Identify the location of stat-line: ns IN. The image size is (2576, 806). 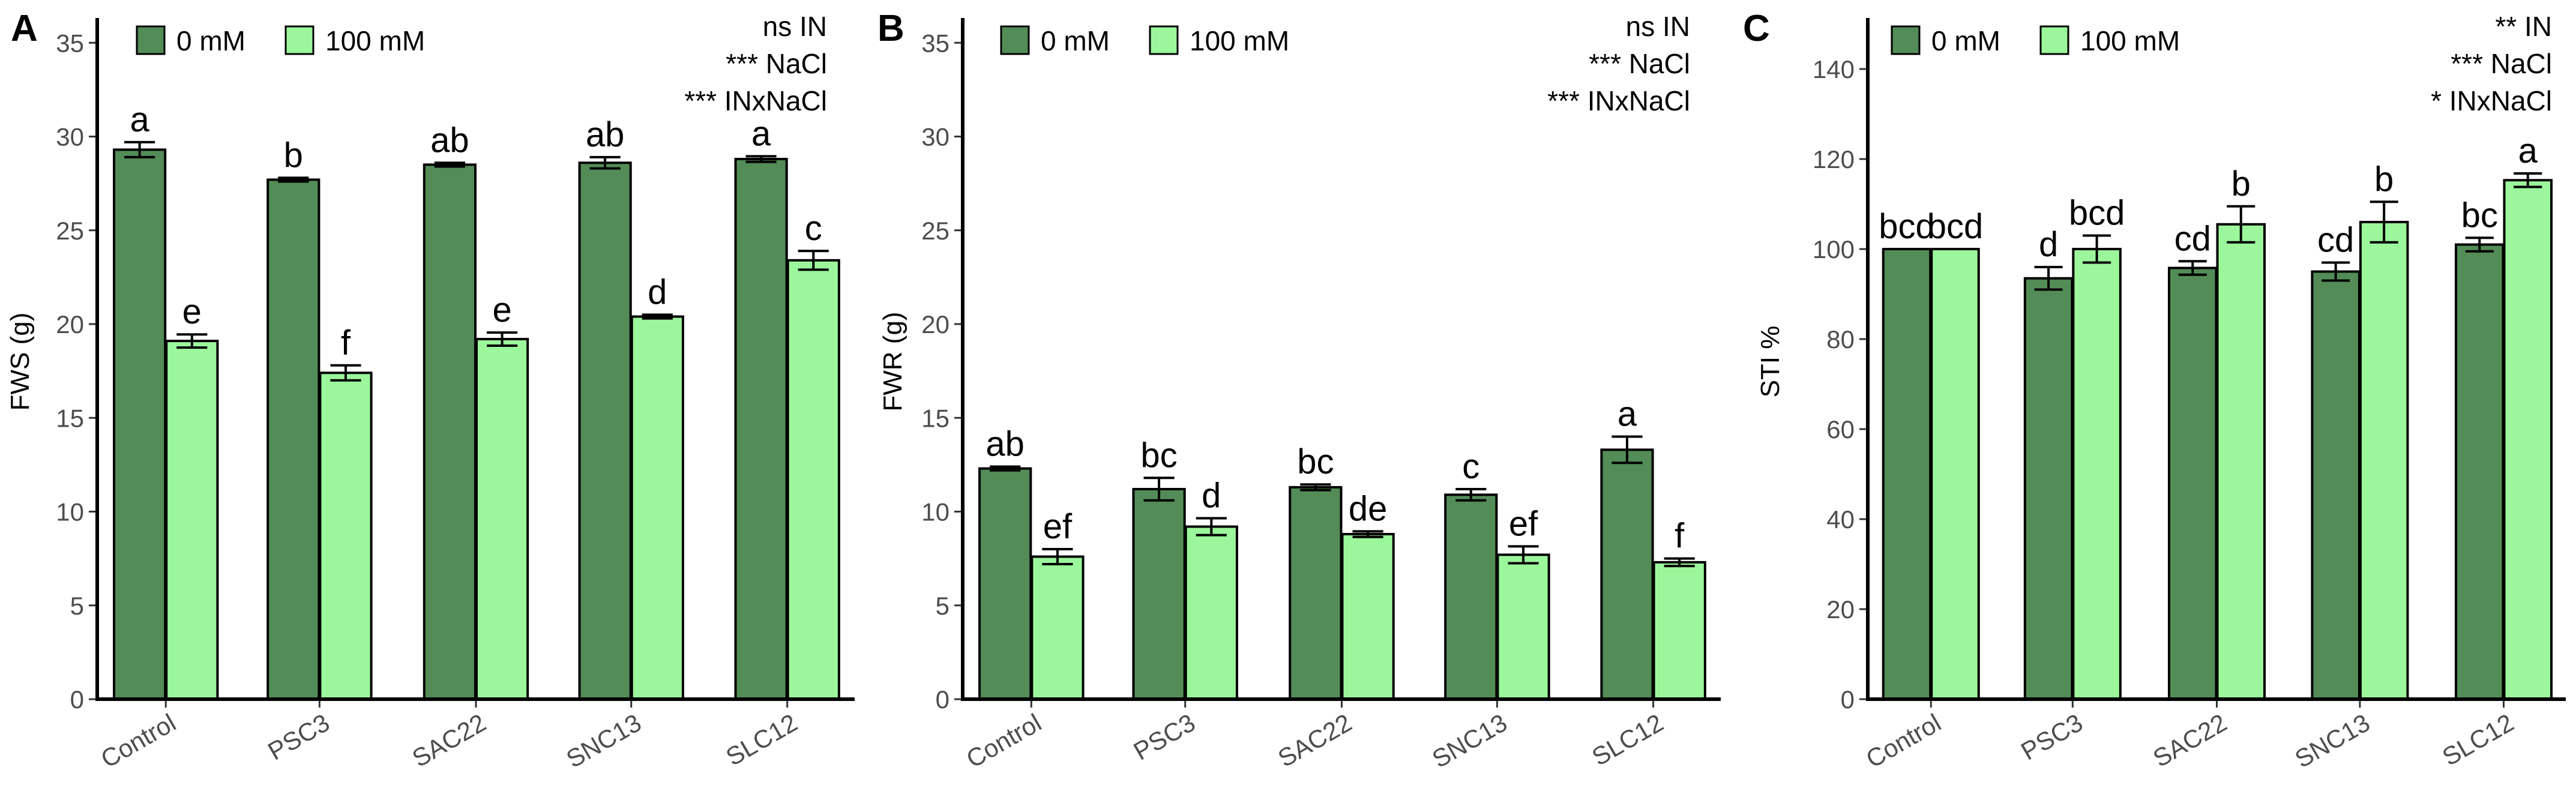
(795, 26).